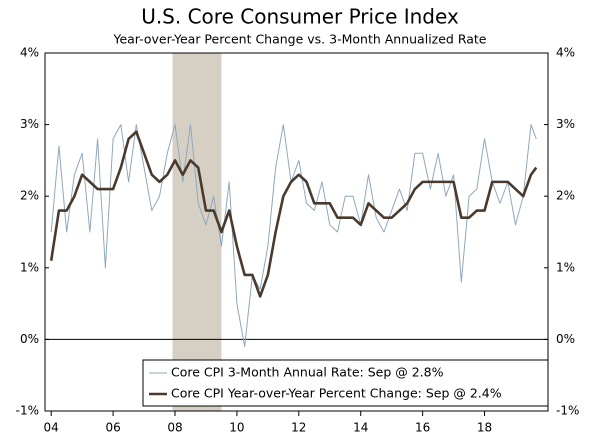 The width and height of the screenshot is (600, 439). Describe the element at coordinates (360, 428) in the screenshot. I see `x-tick-label: 14` at that location.